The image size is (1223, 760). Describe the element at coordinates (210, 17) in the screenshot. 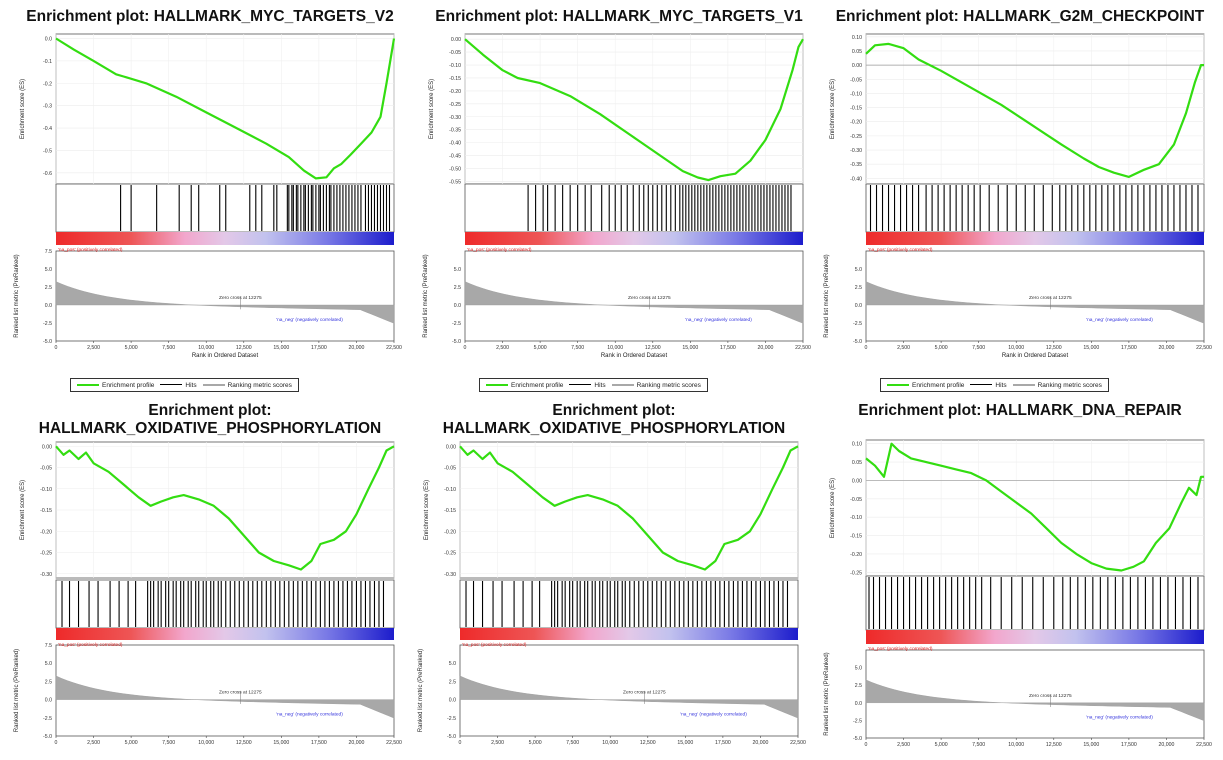

I see `panel-title: Enrichment plot: HALLMARK_MYC_TARGETS_V2` at that location.